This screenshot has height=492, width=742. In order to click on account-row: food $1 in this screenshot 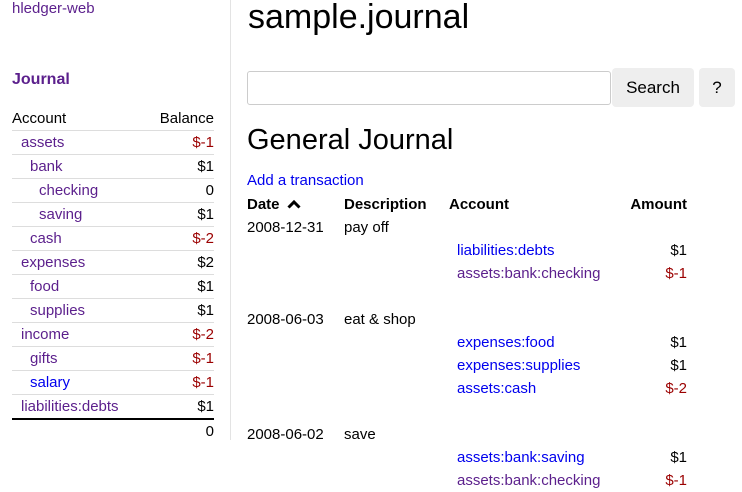, I will do `click(113, 286)`.